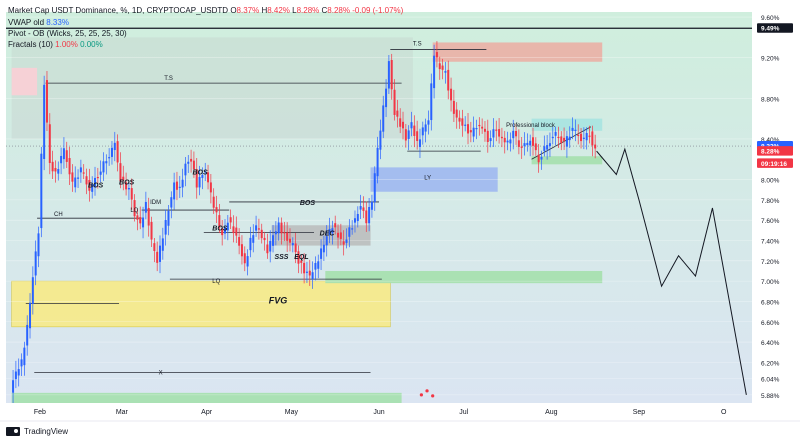 This screenshot has height=445, width=800. Describe the element at coordinates (770, 343) in the screenshot. I see `price-tick-label: 6.40%` at that location.